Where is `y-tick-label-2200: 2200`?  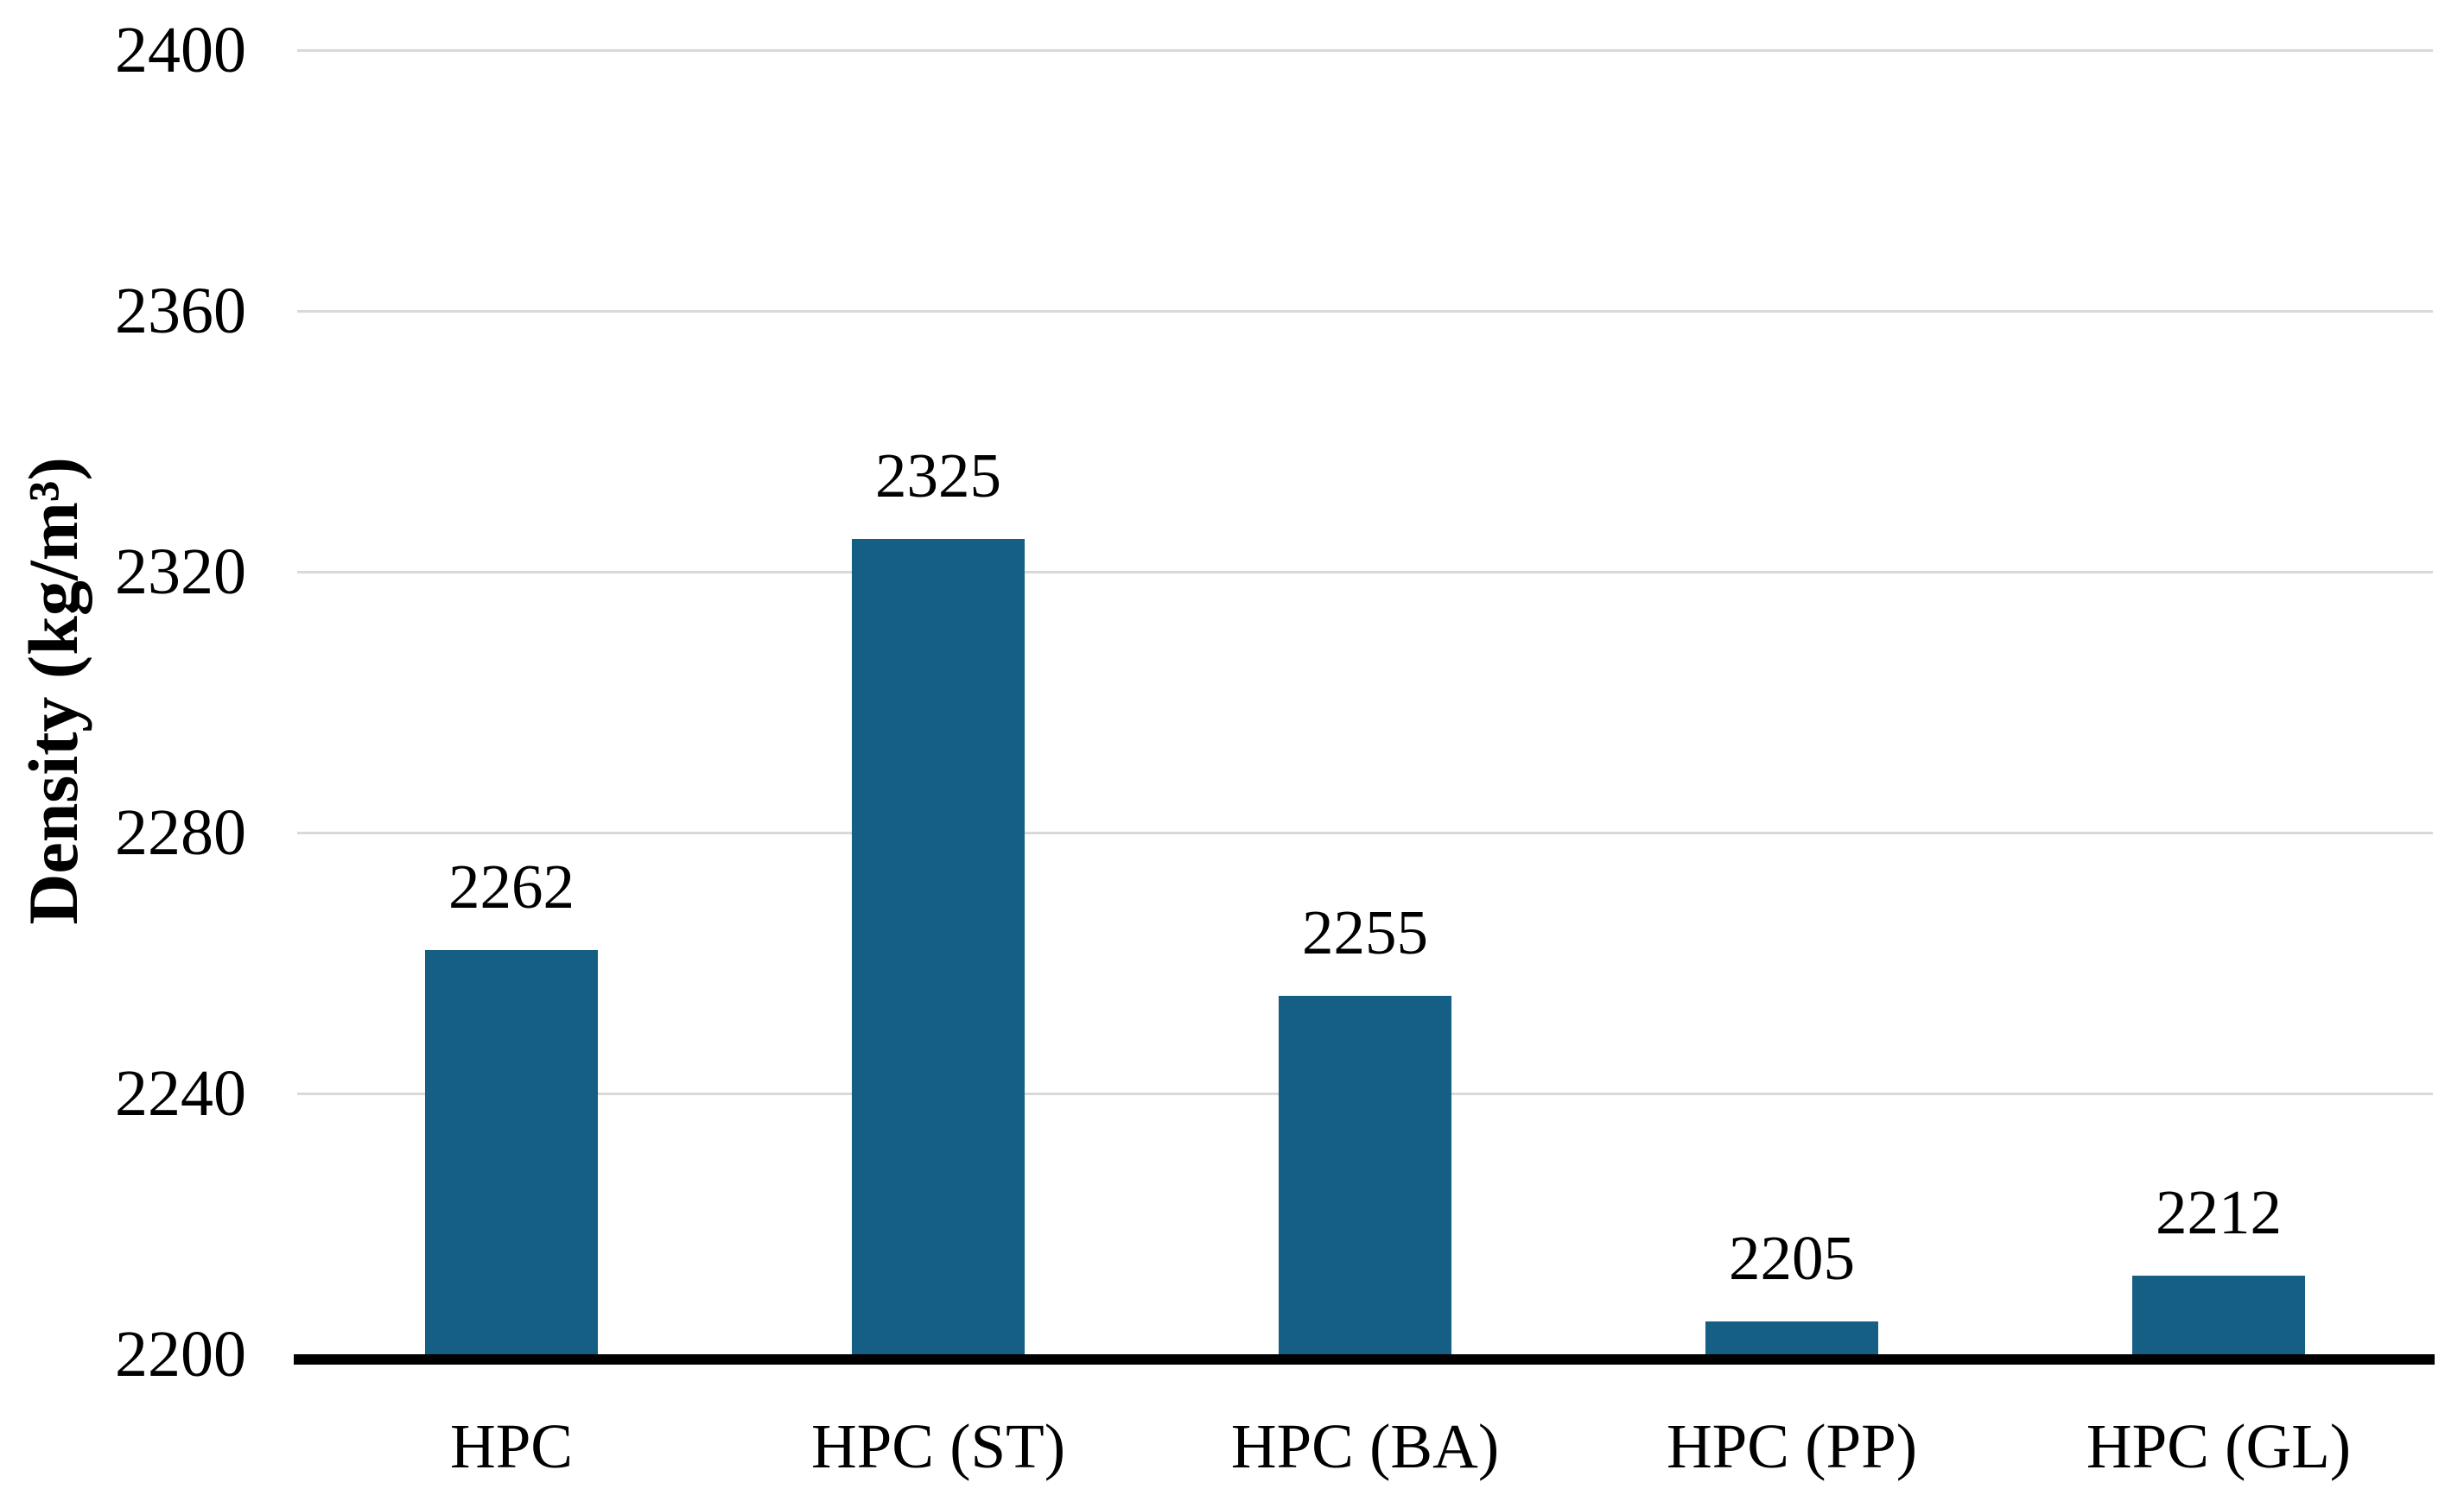 y-tick-label-2200: 2200 is located at coordinates (180, 1354).